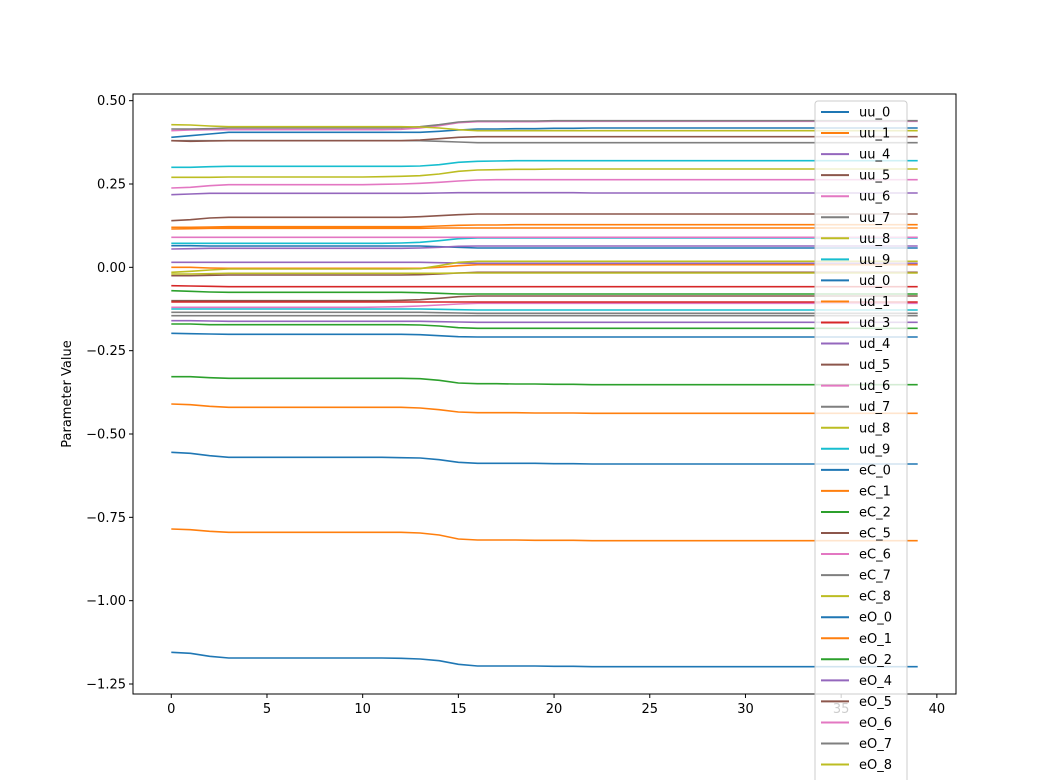  I want to click on x-tick-label: 15, so click(458, 709).